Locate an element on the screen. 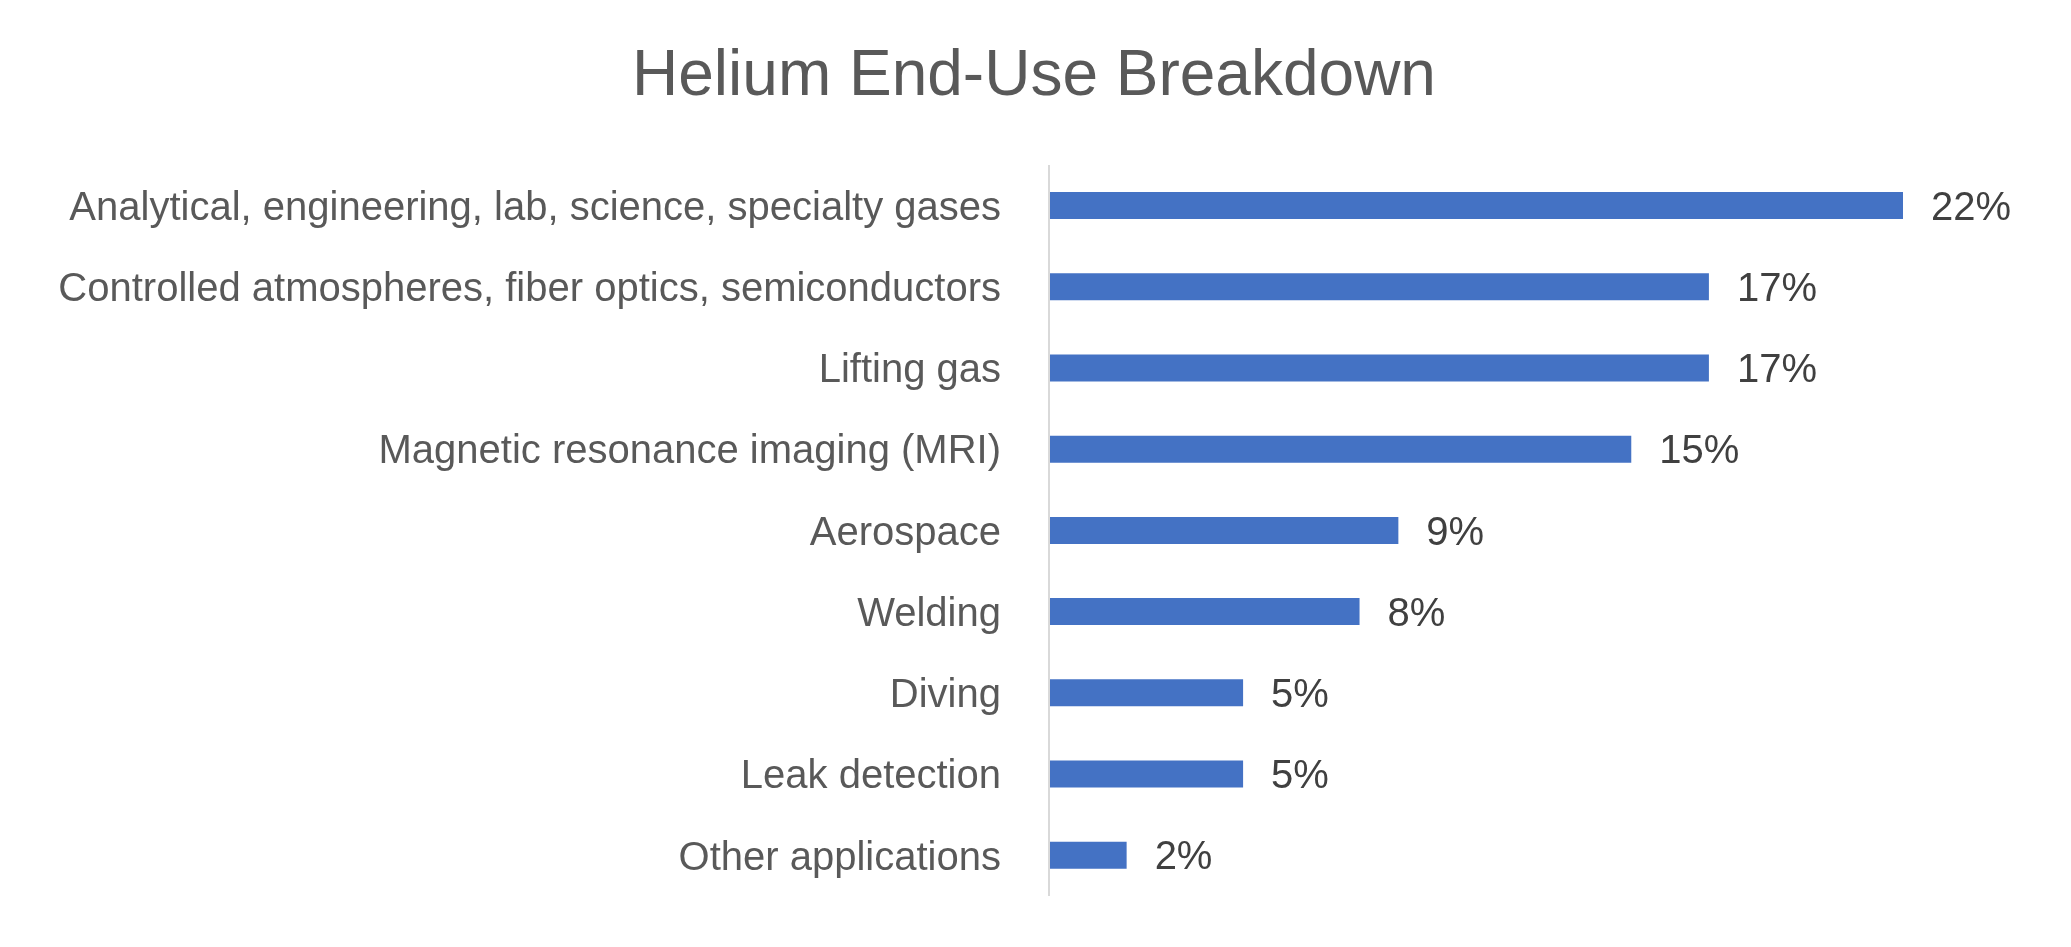 This screenshot has width=2071, height=947. y-tick-label: Aerospace is located at coordinates (905, 530).